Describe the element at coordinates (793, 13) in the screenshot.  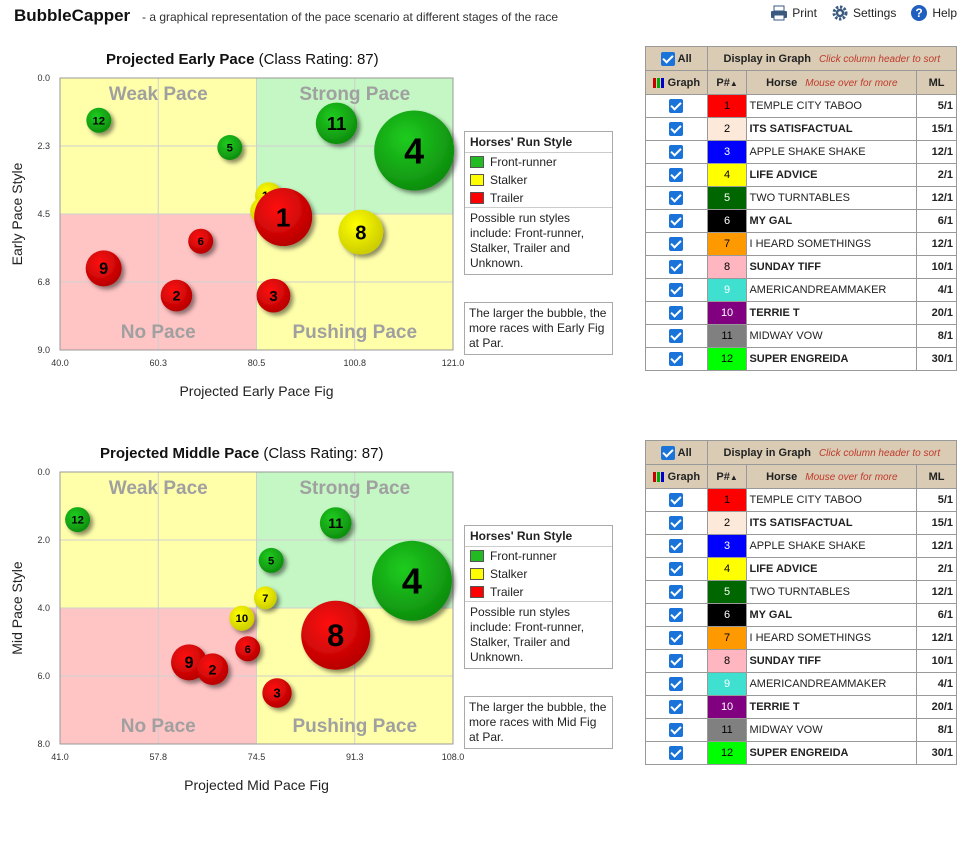
I see `print-button: Print` at that location.